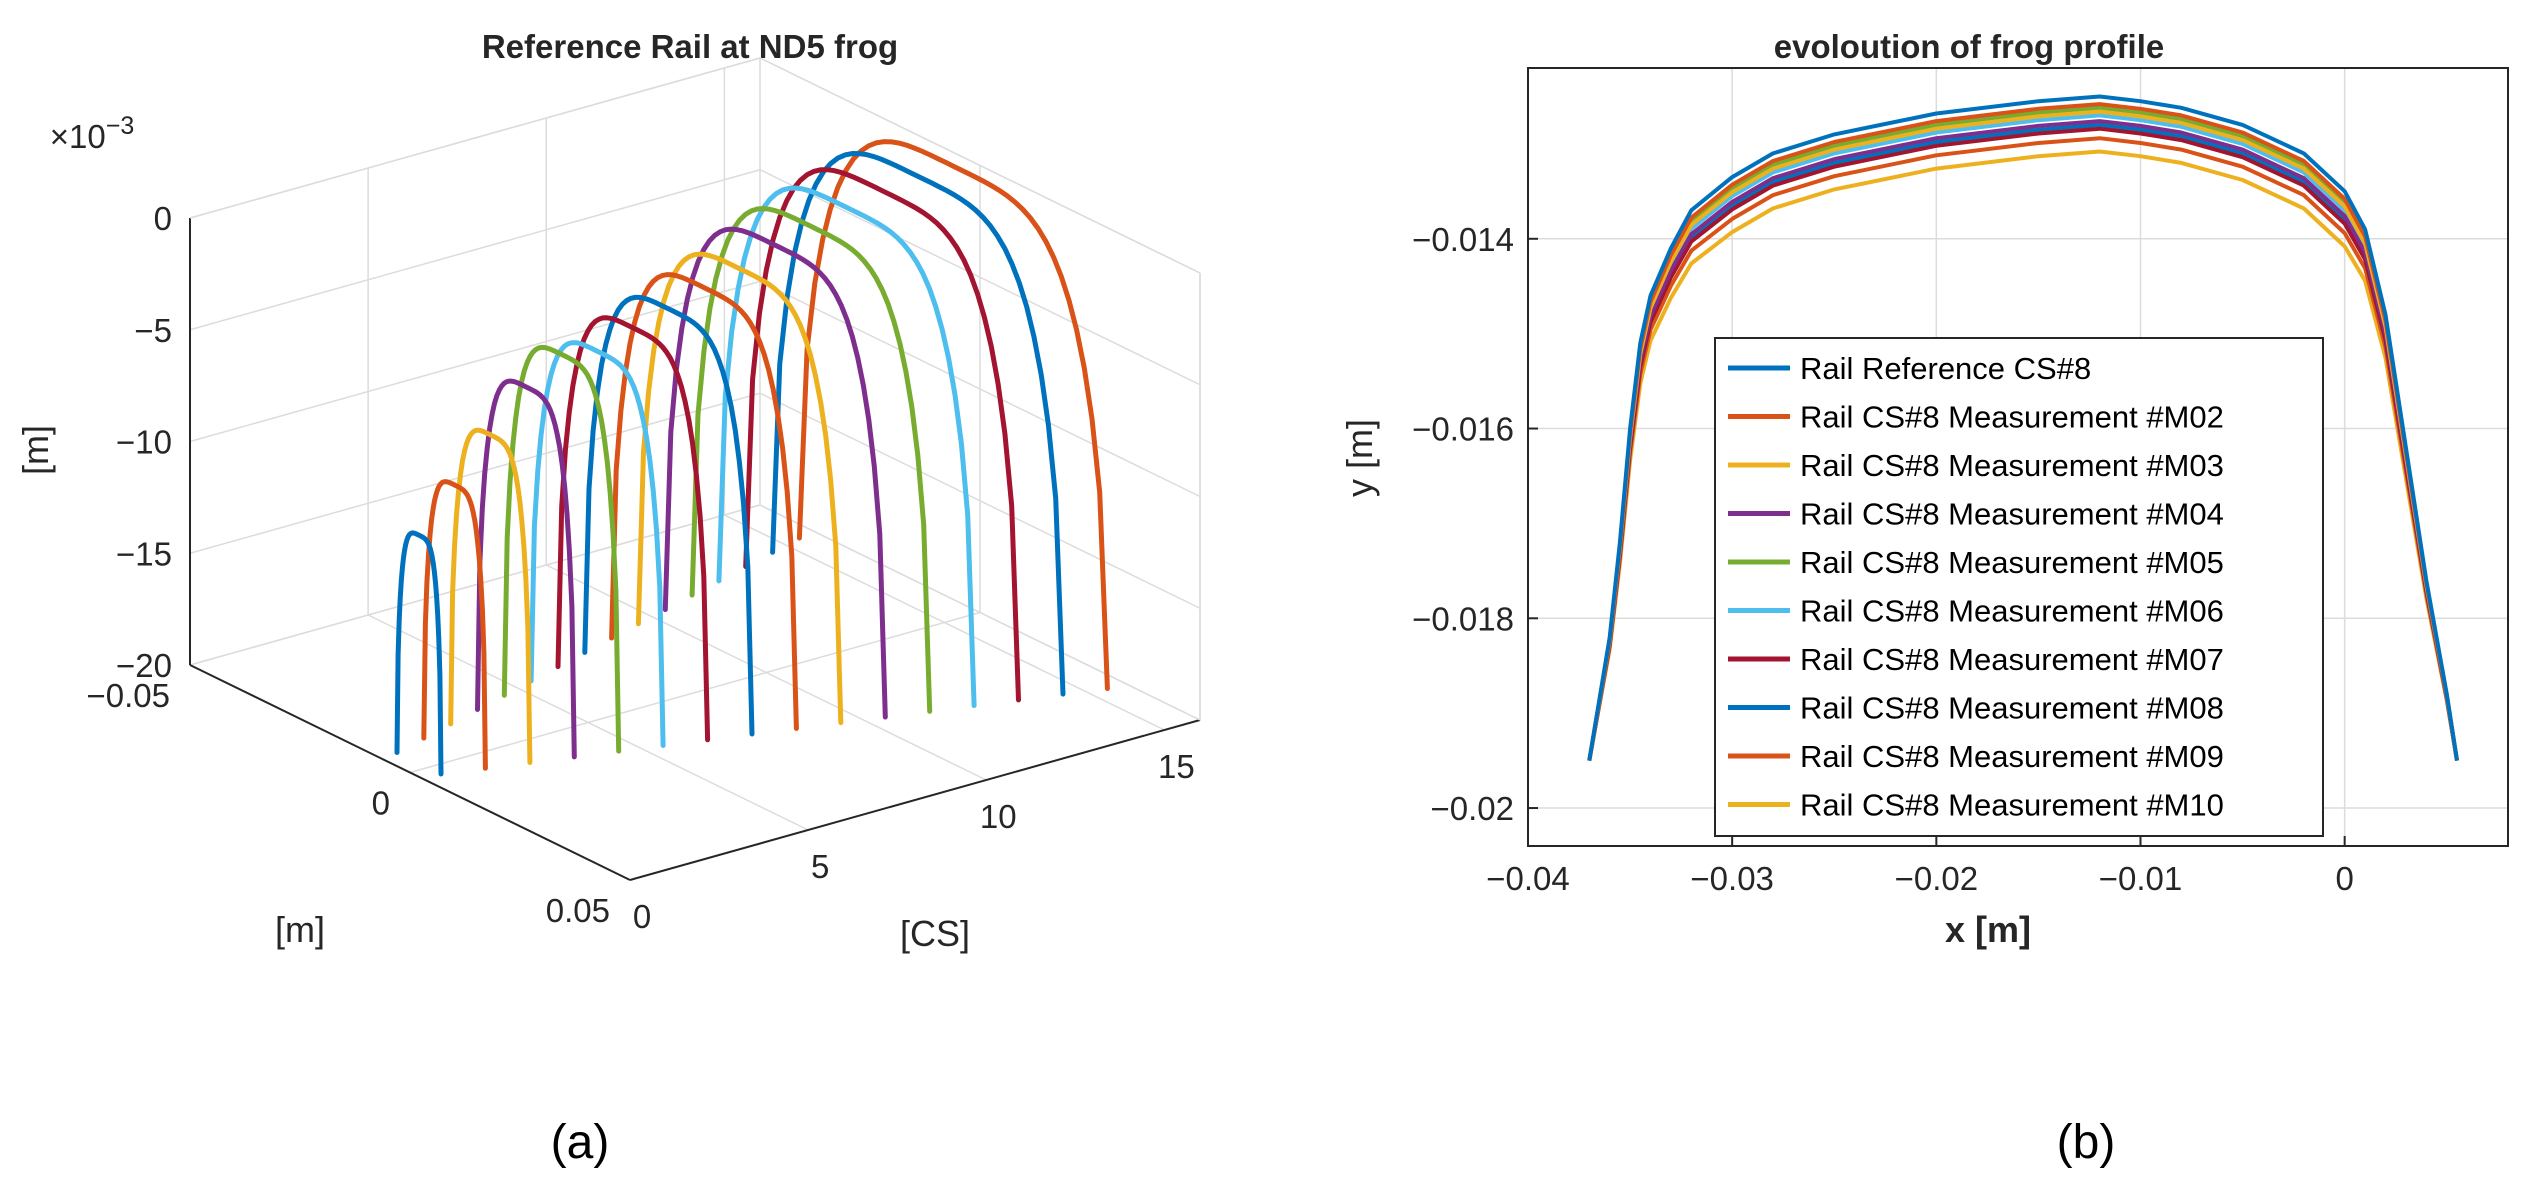 The image size is (2528, 1200). I want to click on rail-profile-cs15, so click(918, 423).